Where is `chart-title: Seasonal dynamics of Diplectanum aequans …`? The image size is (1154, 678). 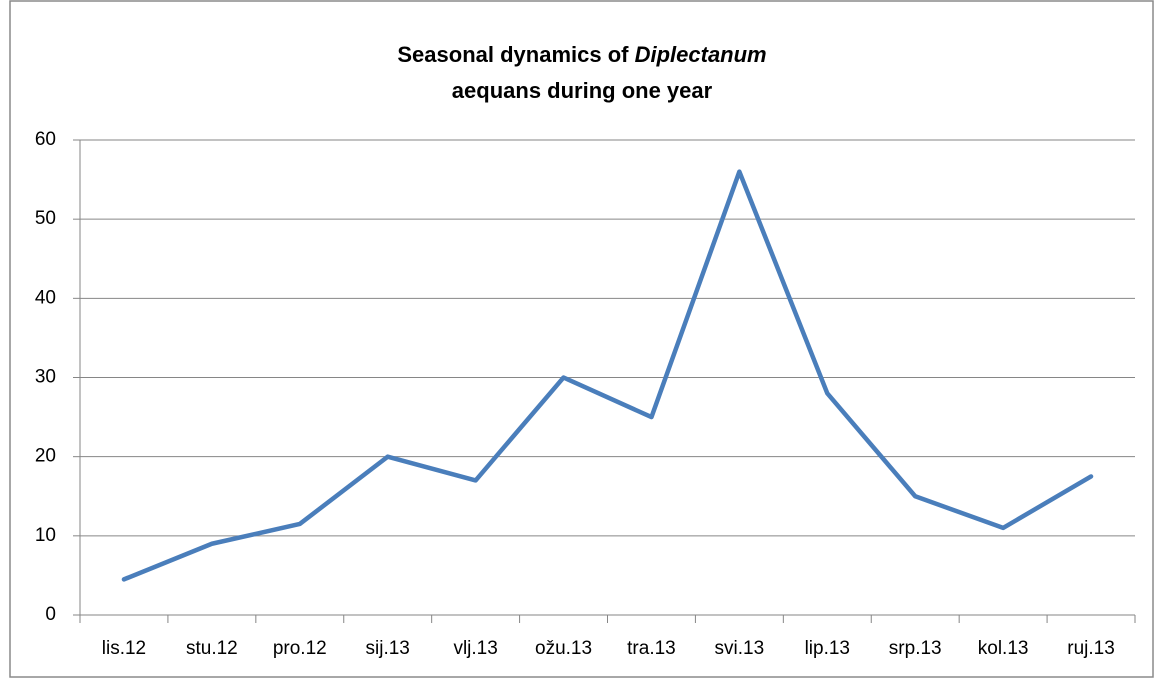 chart-title: Seasonal dynamics of Diplectanum aequans … is located at coordinates (581, 72).